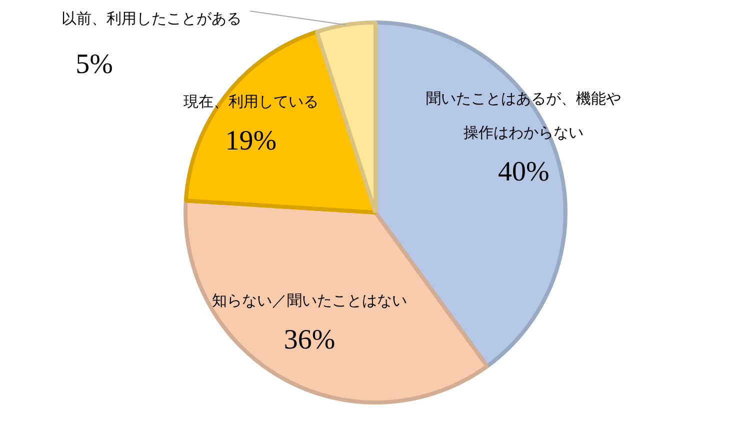  Describe the element at coordinates (94, 64) in the screenshot. I see `data-label: 5%` at that location.